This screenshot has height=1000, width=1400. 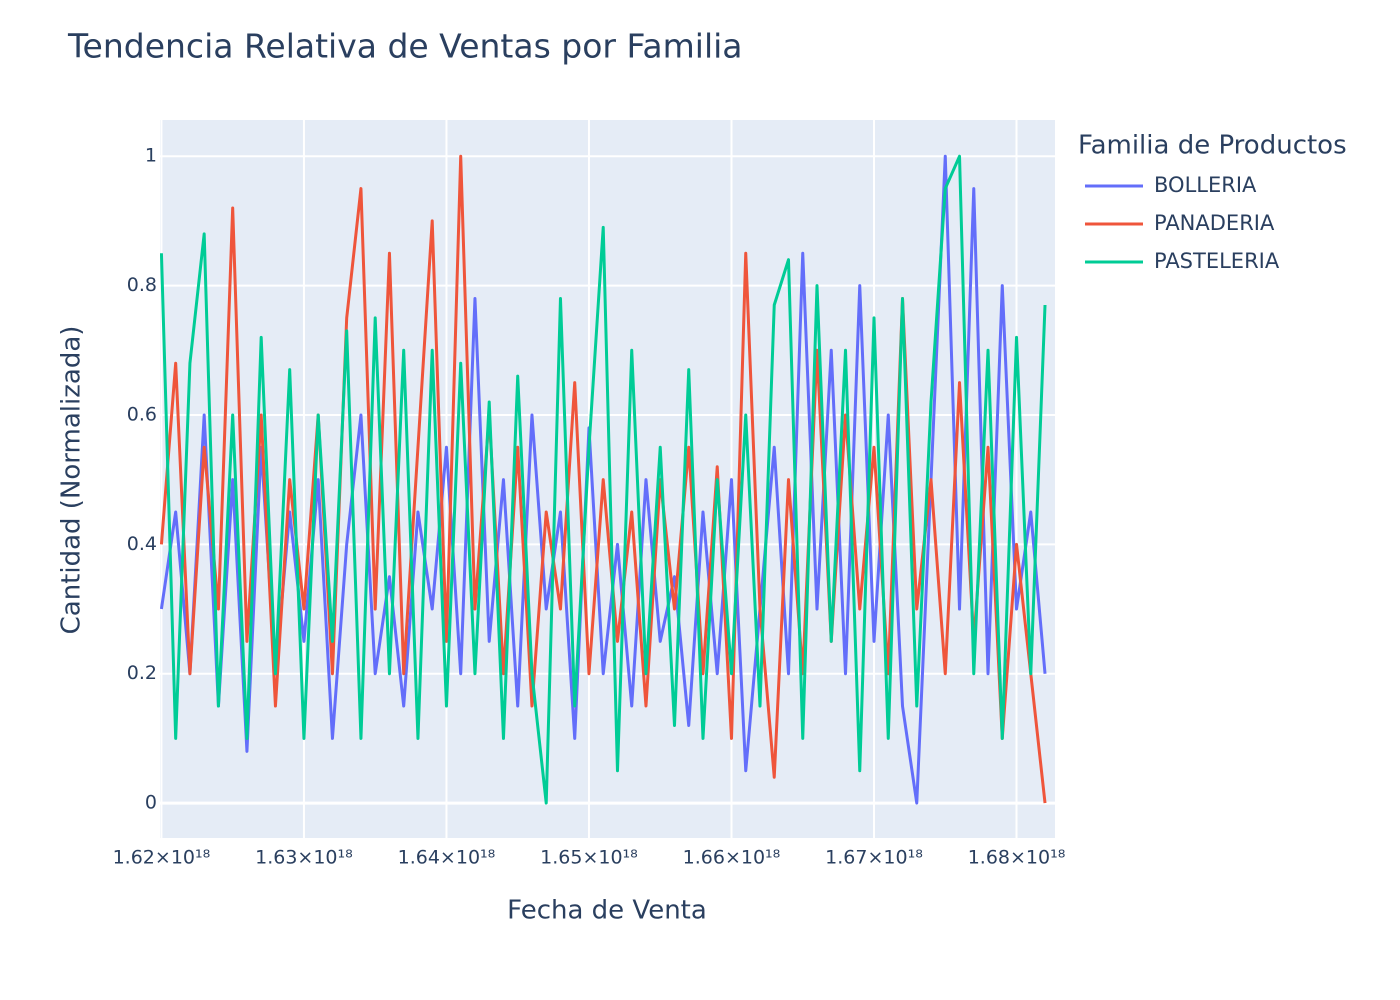 What do you see at coordinates (151, 803) in the screenshot?
I see `y-tick-label: 0` at bounding box center [151, 803].